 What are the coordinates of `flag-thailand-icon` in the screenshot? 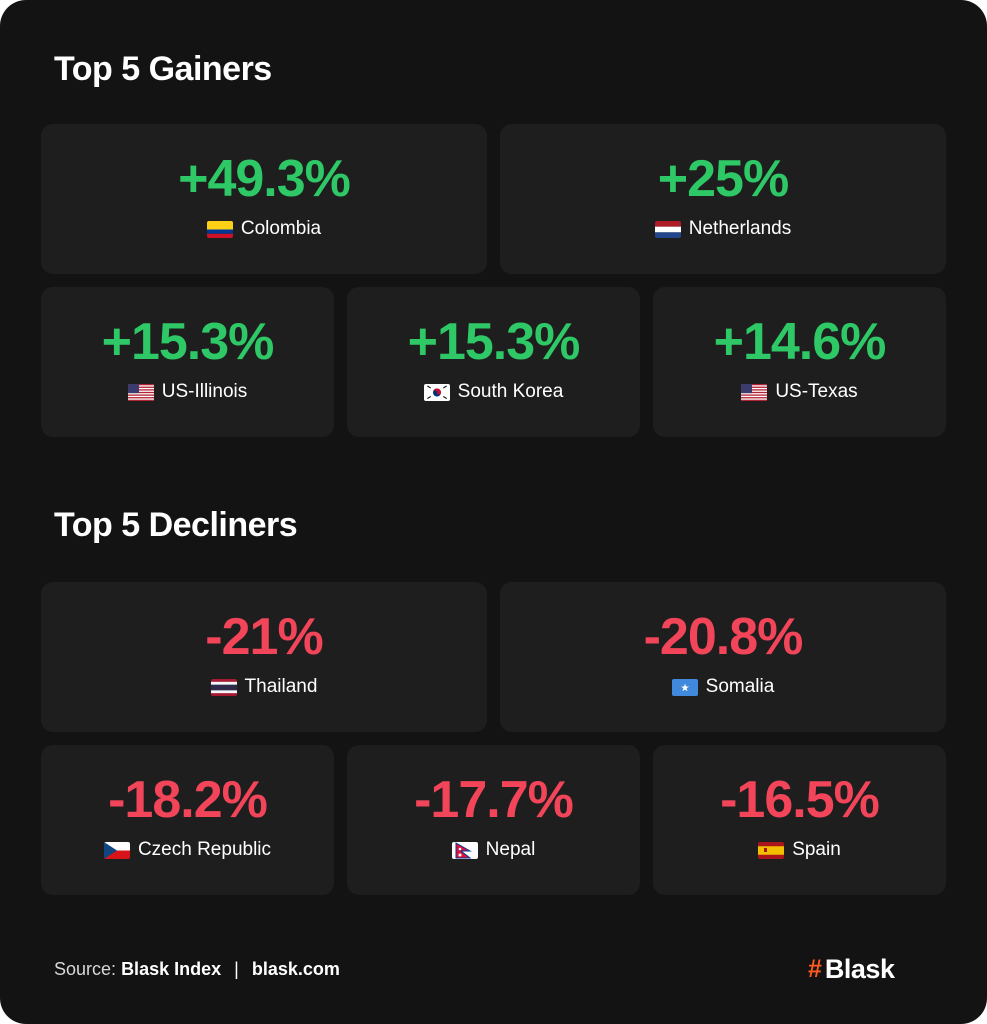 It's located at (223, 687).